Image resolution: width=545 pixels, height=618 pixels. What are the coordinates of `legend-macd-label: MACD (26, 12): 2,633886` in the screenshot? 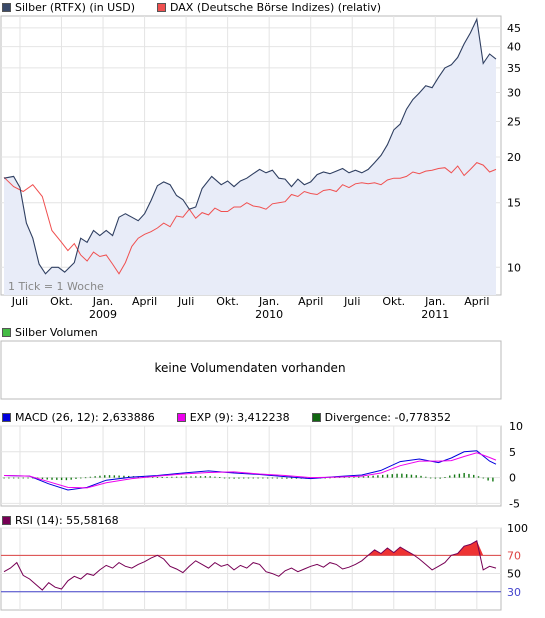 It's located at (85, 417).